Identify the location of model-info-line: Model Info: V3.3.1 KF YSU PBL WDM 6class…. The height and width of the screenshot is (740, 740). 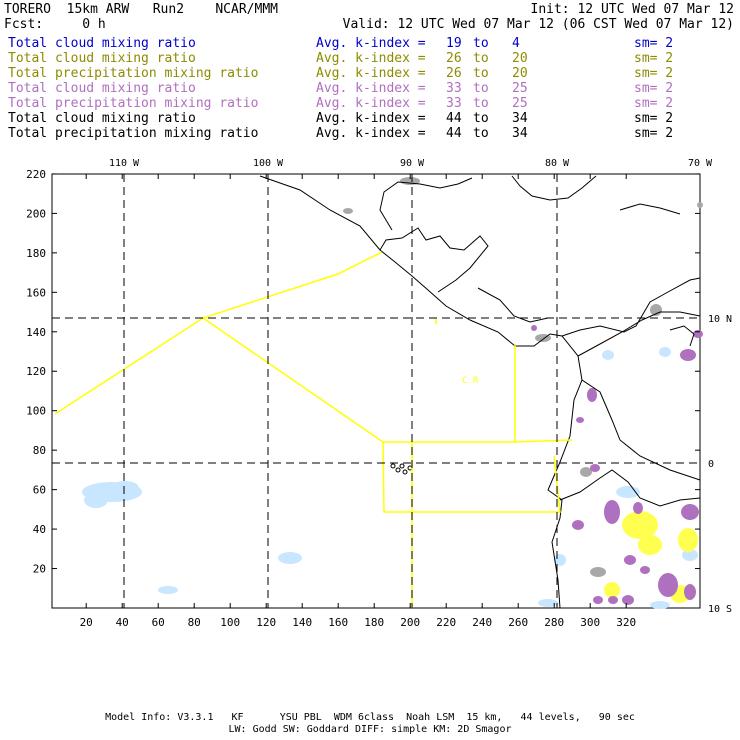
(370, 717).